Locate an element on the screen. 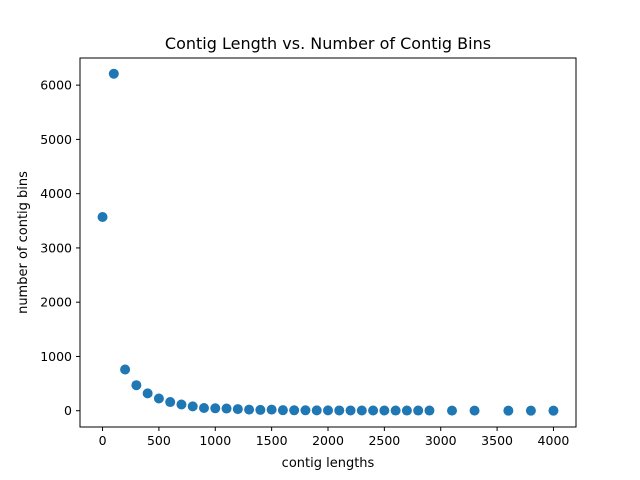 The height and width of the screenshot is (480, 640). x-tick-label: 4000 is located at coordinates (554, 440).